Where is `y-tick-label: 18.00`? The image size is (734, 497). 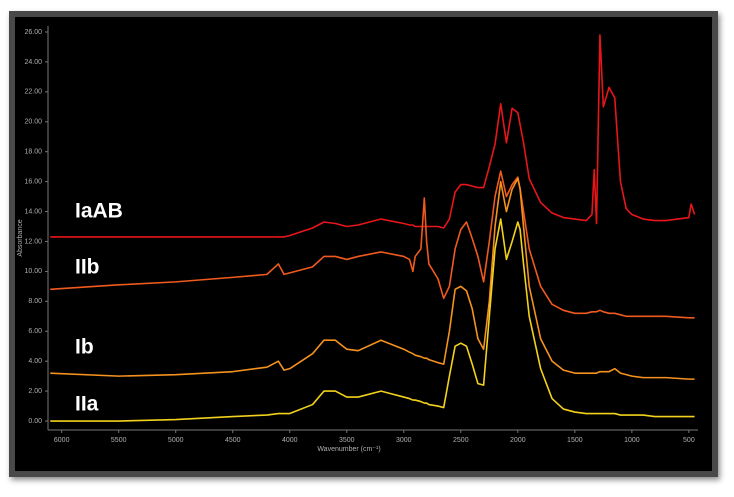
y-tick-label: 18.00 is located at coordinates (33, 152).